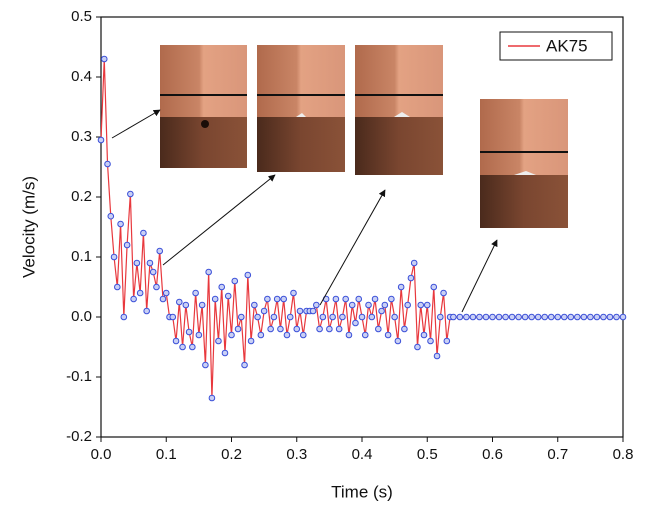  What do you see at coordinates (79, 376) in the screenshot?
I see `y-tick-label: -0.1` at bounding box center [79, 376].